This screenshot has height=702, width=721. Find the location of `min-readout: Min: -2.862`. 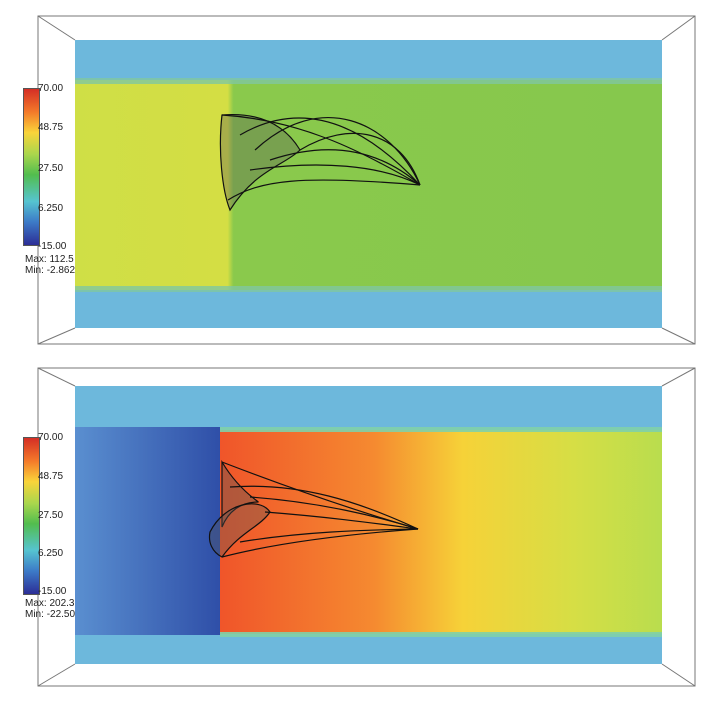

min-readout: Min: -2.862 is located at coordinates (50, 270).